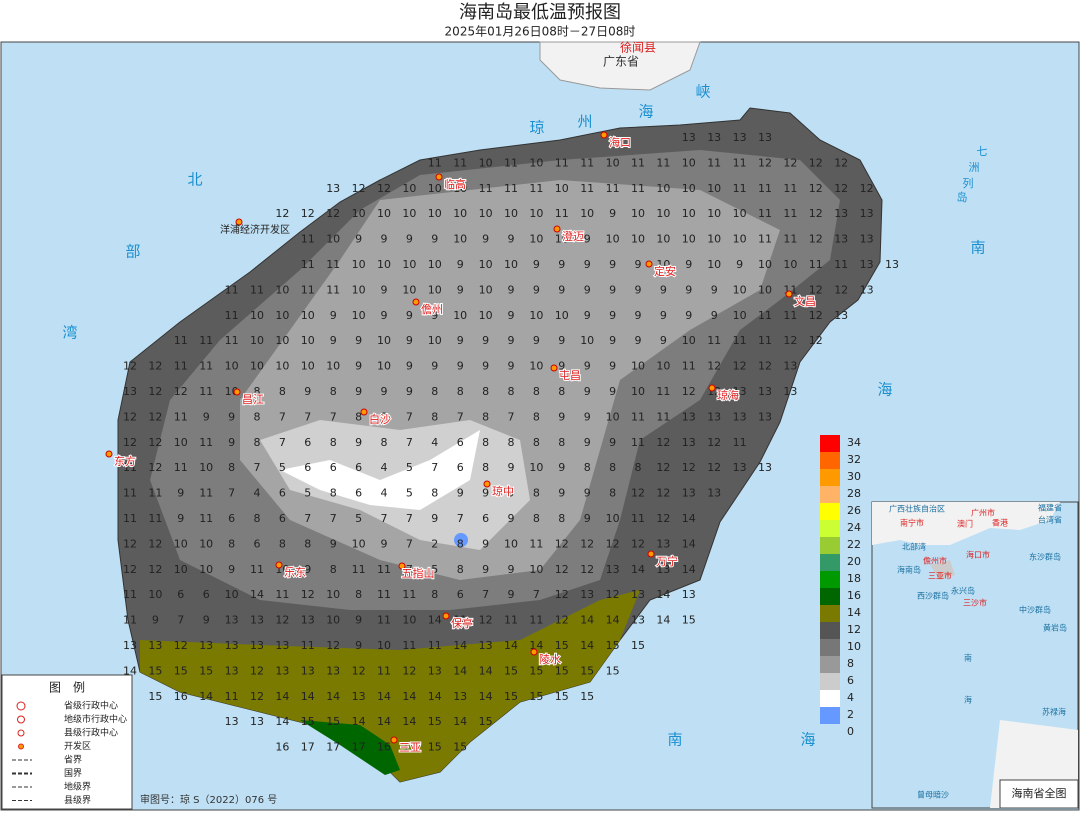  Describe the element at coordinates (550, 659) in the screenshot. I see `city-label: 陵水` at that location.